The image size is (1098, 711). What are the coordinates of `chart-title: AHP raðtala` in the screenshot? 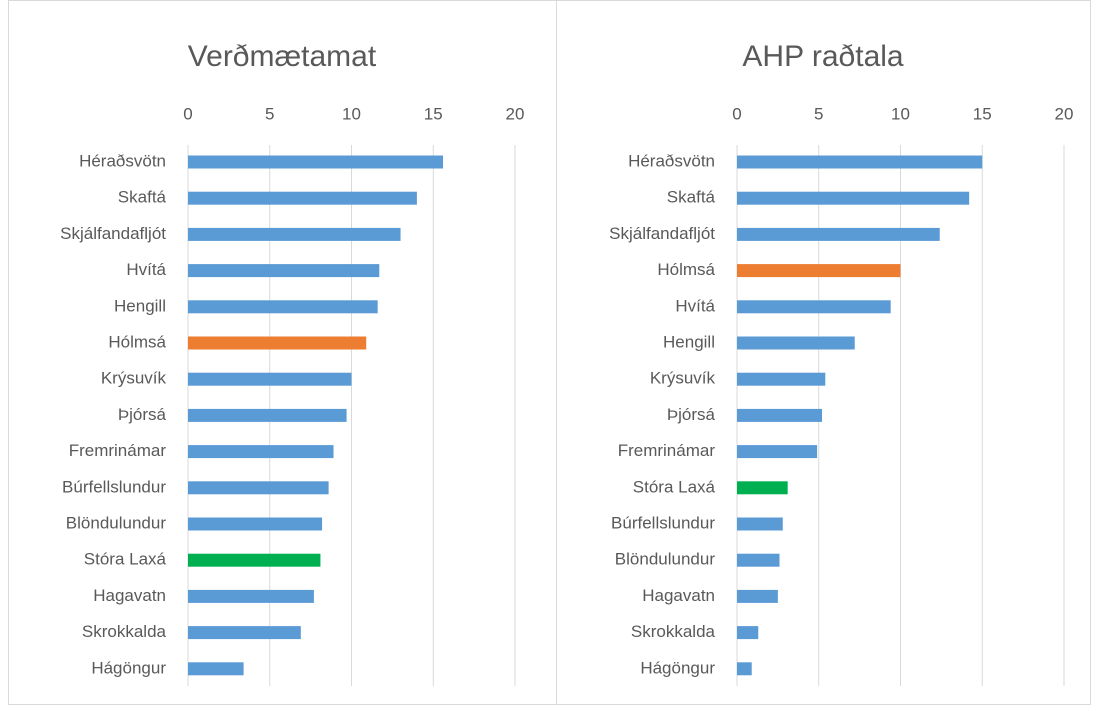 It's located at (823, 56).